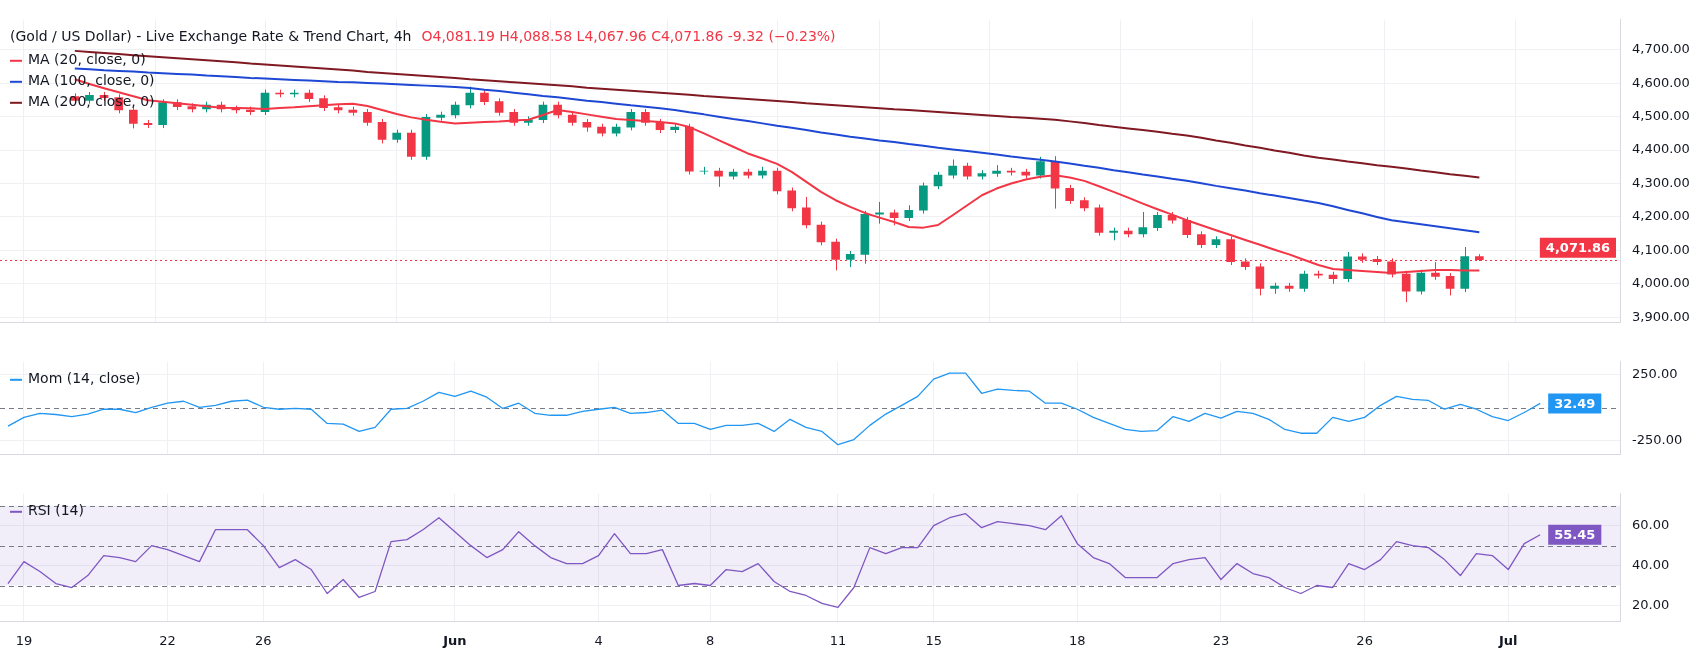 The height and width of the screenshot is (671, 1702). I want to click on y-tick-label: 4,600.00, so click(1661, 82).